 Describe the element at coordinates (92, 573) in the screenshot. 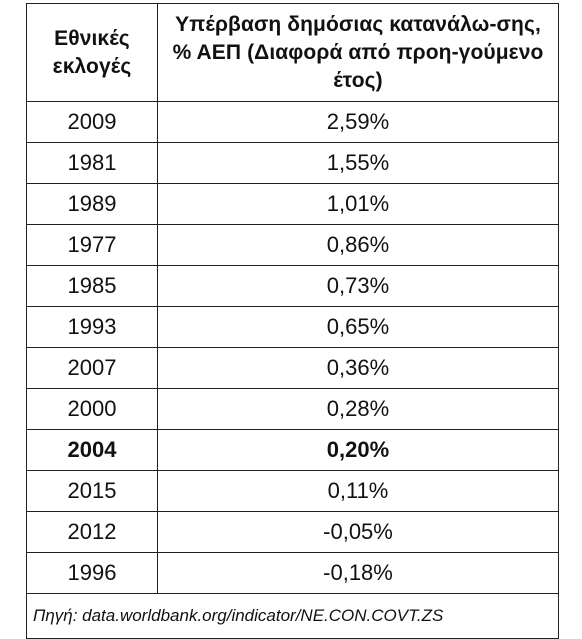

I see `year-cell: 1996` at that location.